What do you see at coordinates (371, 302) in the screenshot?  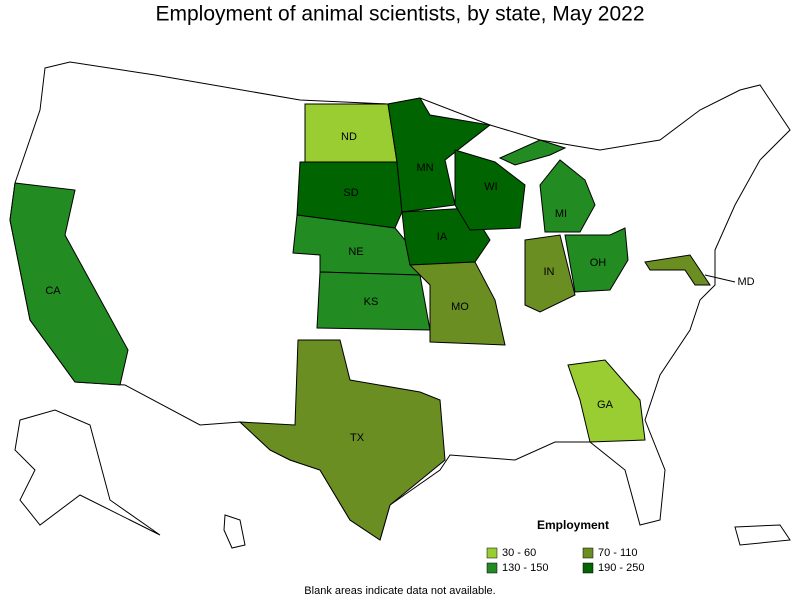 I see `state-label: KS` at bounding box center [371, 302].